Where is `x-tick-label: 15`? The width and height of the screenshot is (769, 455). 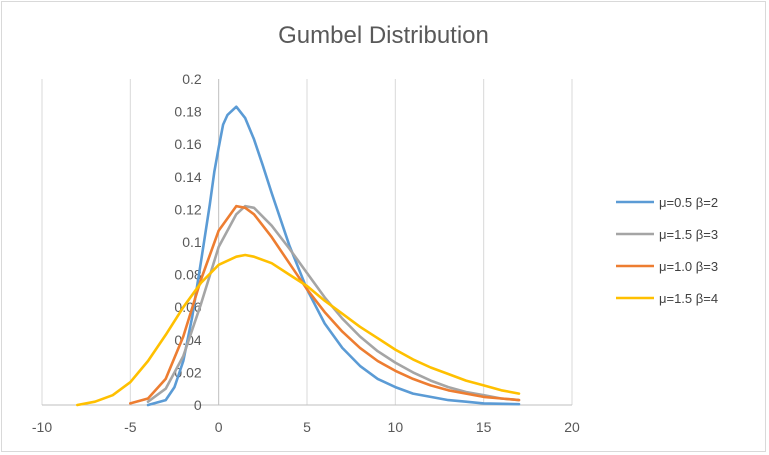
x-tick-label: 15 is located at coordinates (484, 427).